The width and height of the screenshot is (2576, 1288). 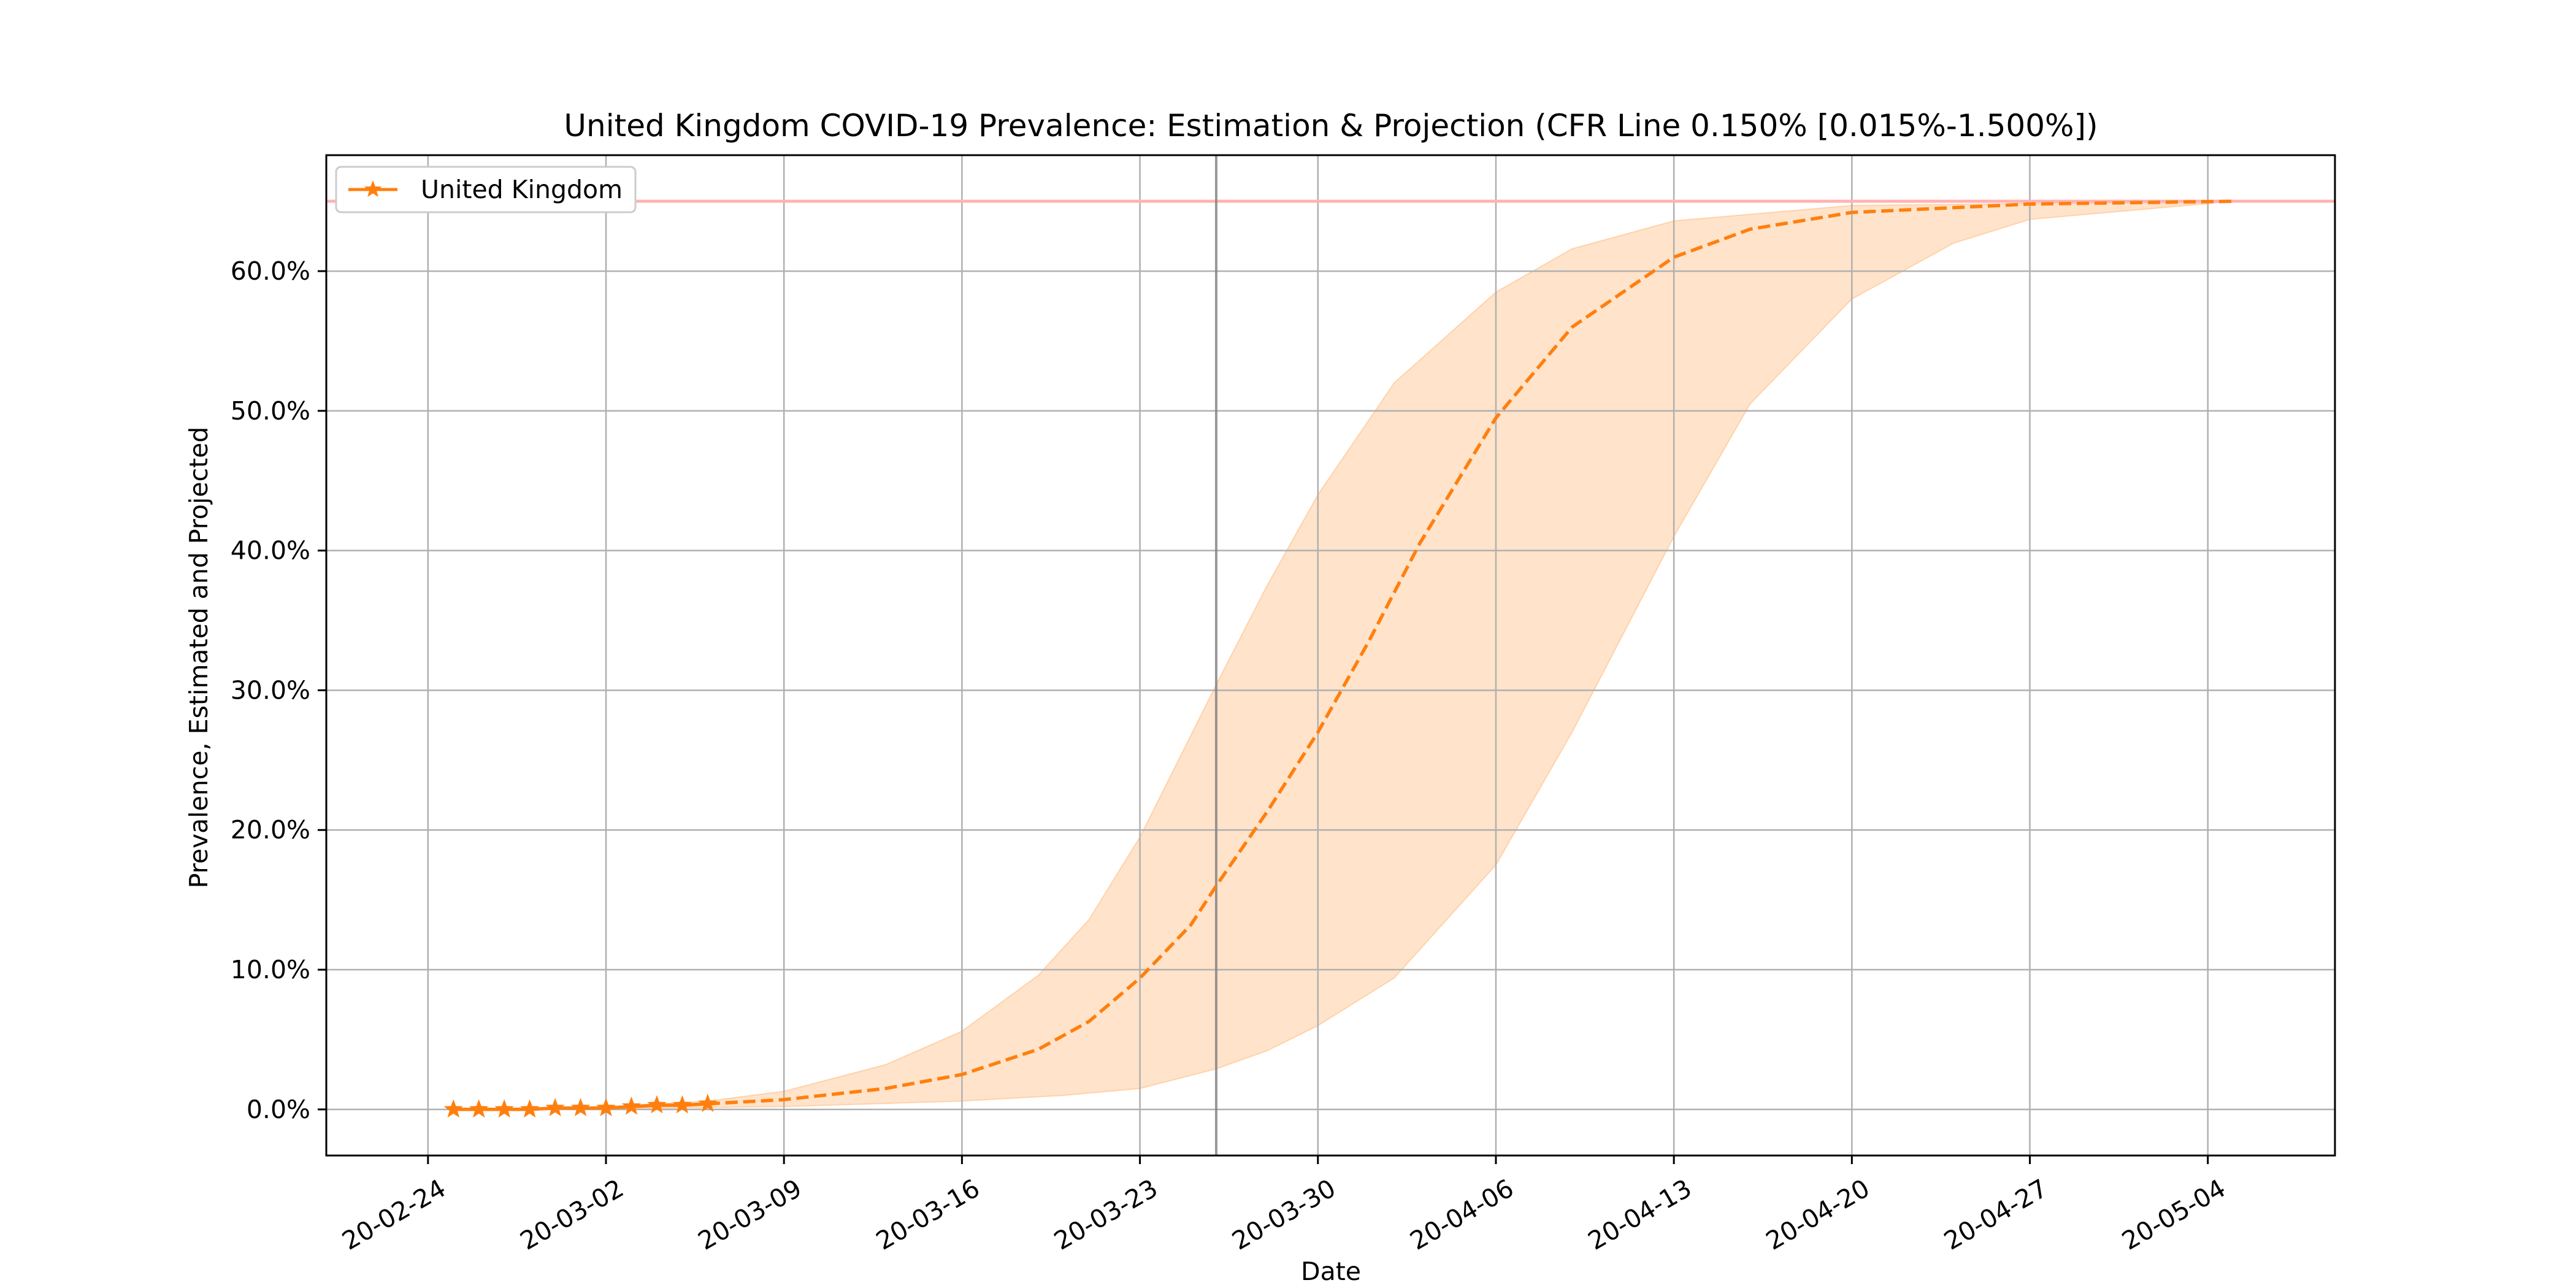 I want to click on y-axis-label: Prevalence, Estimated and Projected, so click(x=198, y=658).